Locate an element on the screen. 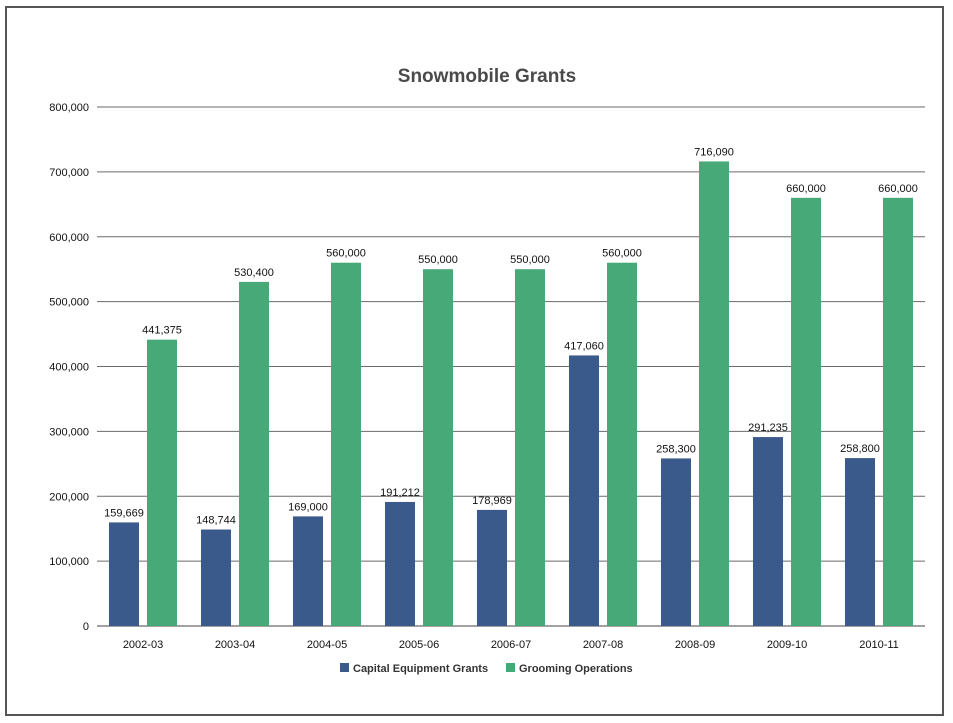 Image resolution: width=953 pixels, height=723 pixels. legend-label-capital-equipment-grants: Capital Equipment Grants is located at coordinates (420, 669).